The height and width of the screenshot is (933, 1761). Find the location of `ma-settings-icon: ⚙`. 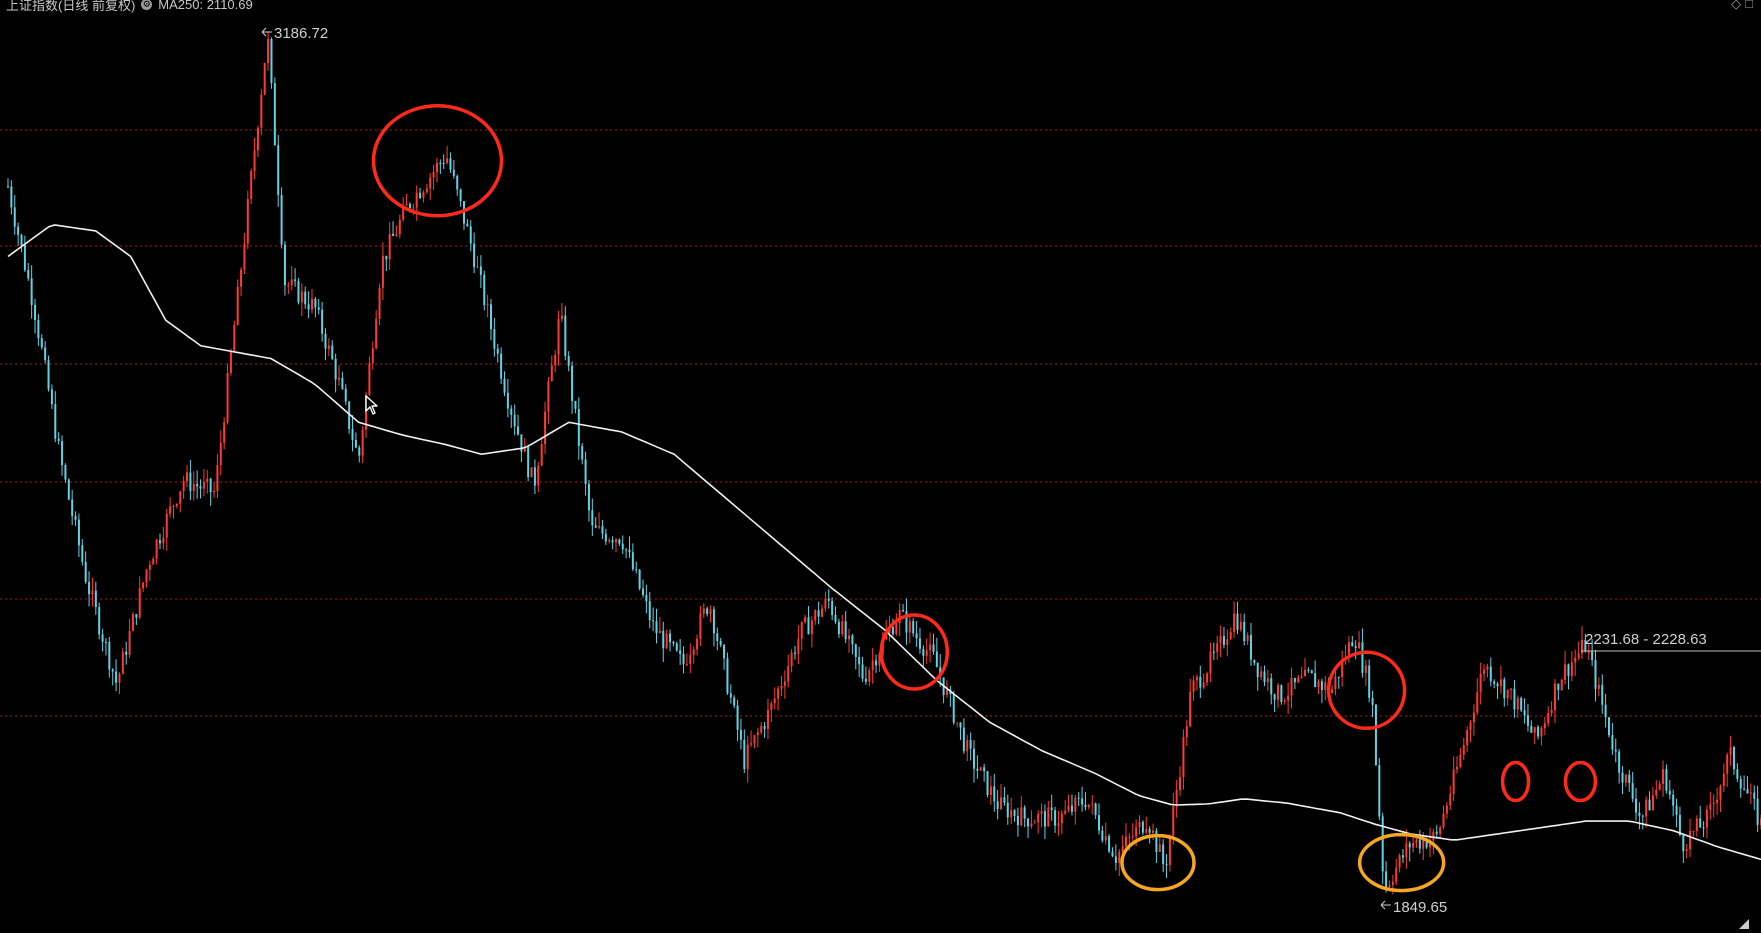

ma-settings-icon: ⚙ is located at coordinates (147, 5).